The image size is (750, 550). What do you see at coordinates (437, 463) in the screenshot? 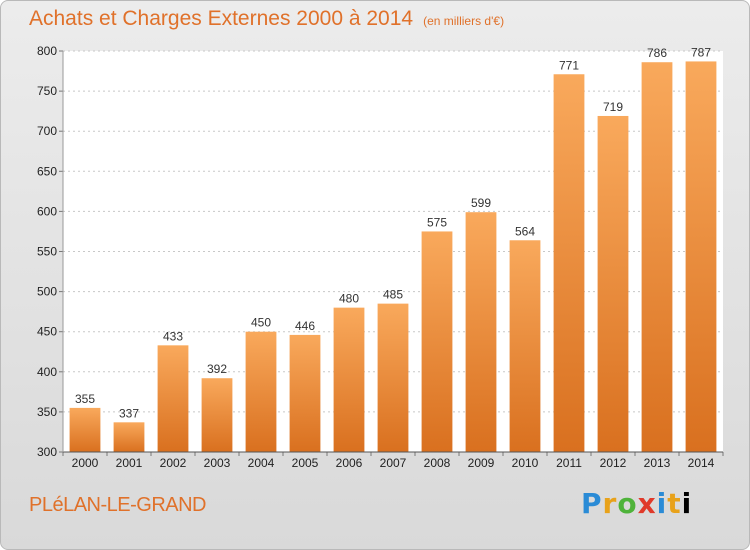
I see `x-tick-label-2008: 2008` at bounding box center [437, 463].